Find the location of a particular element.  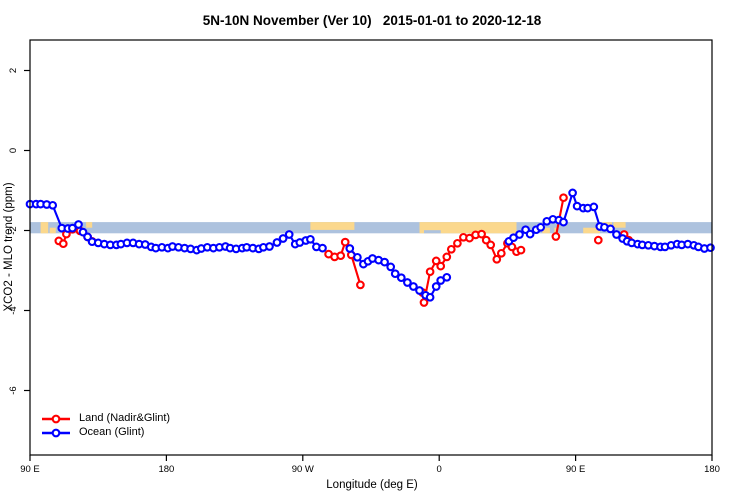

x-tick-label: 0 is located at coordinates (439, 469).